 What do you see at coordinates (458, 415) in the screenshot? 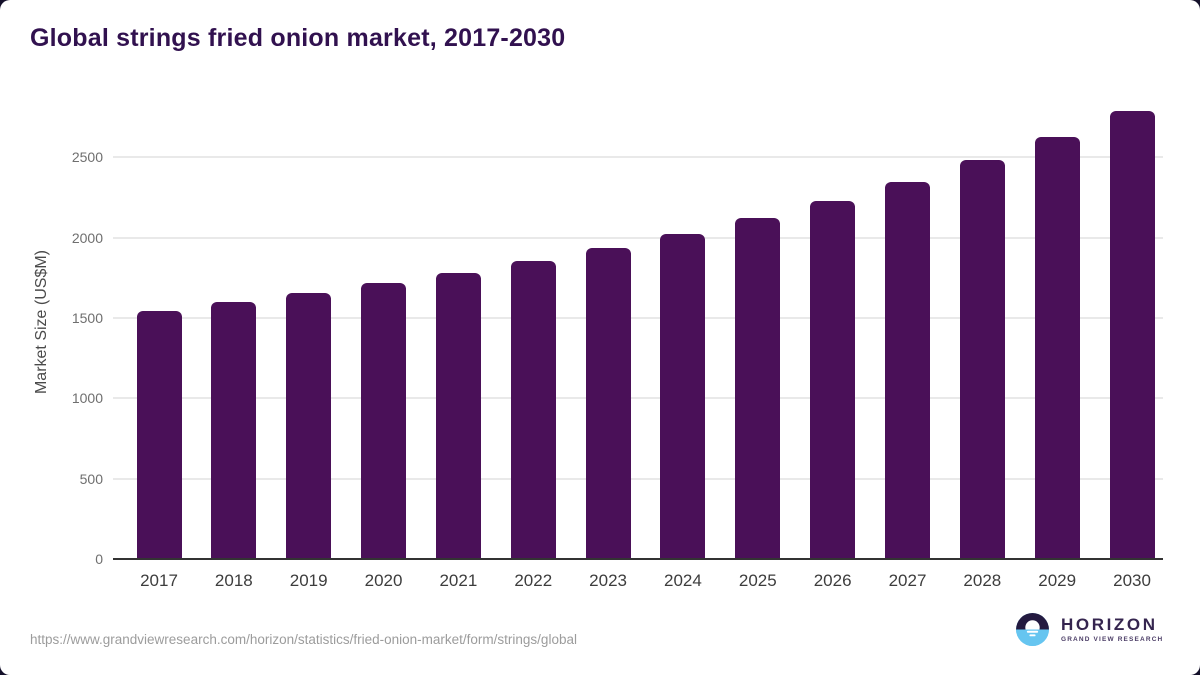
I see `bar-2021` at bounding box center [458, 415].